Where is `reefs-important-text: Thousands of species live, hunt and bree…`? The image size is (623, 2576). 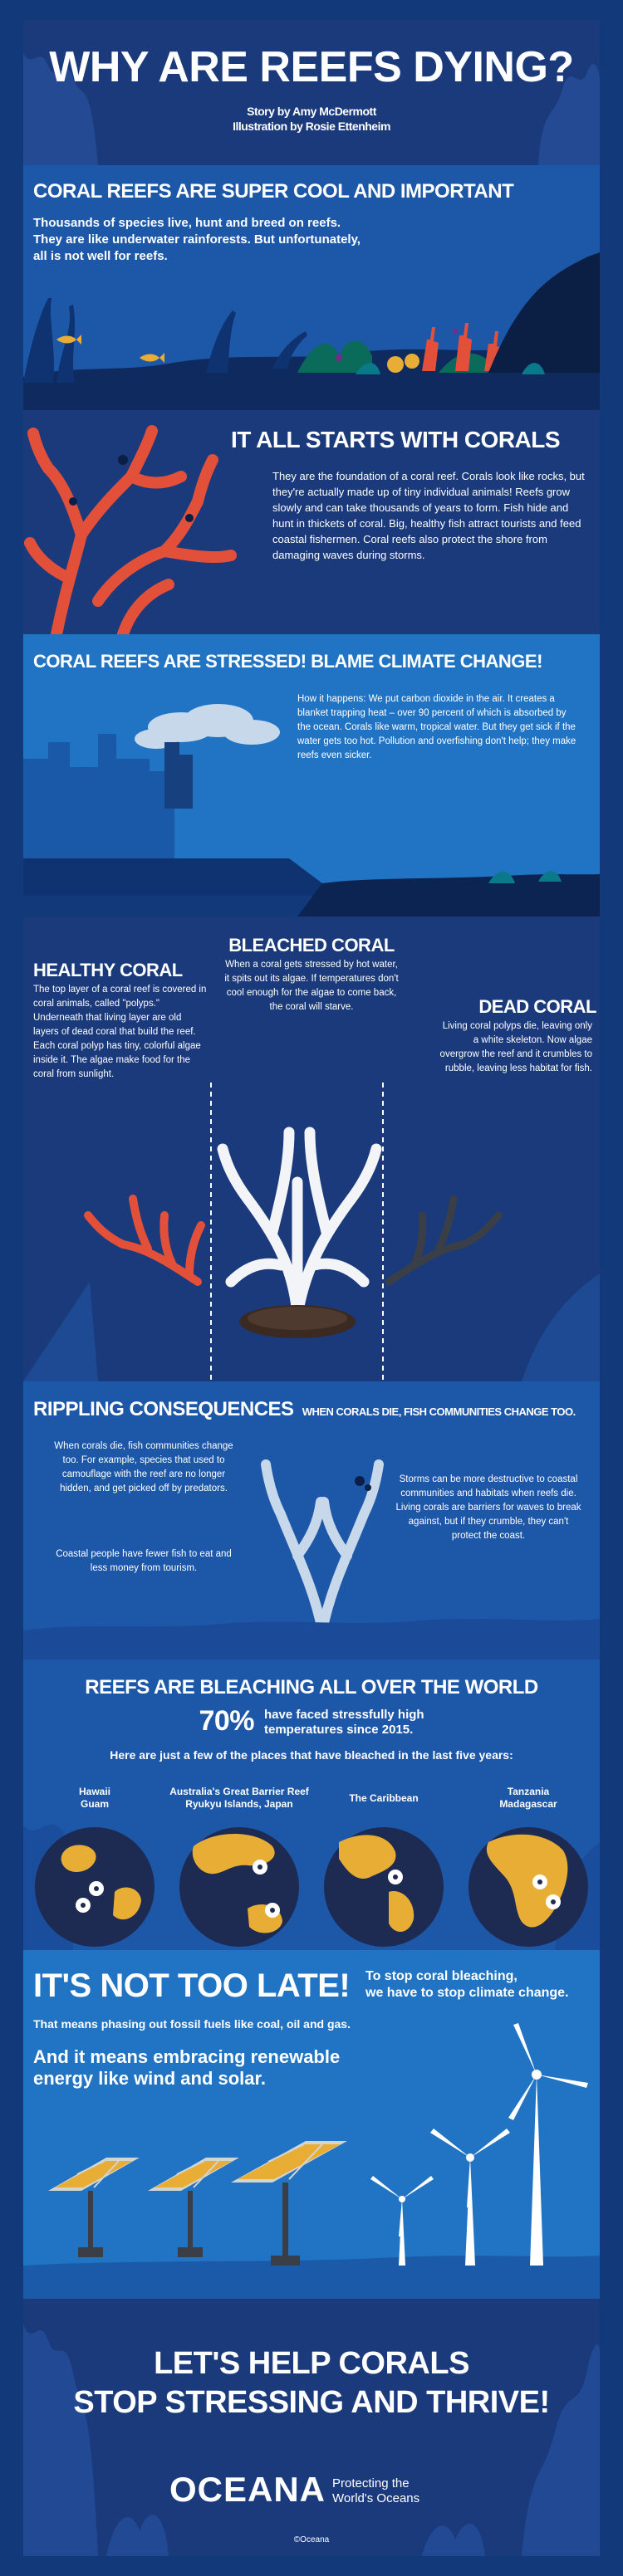 reefs-important-text: Thousands of species live, hunt and bree… is located at coordinates (265, 240).